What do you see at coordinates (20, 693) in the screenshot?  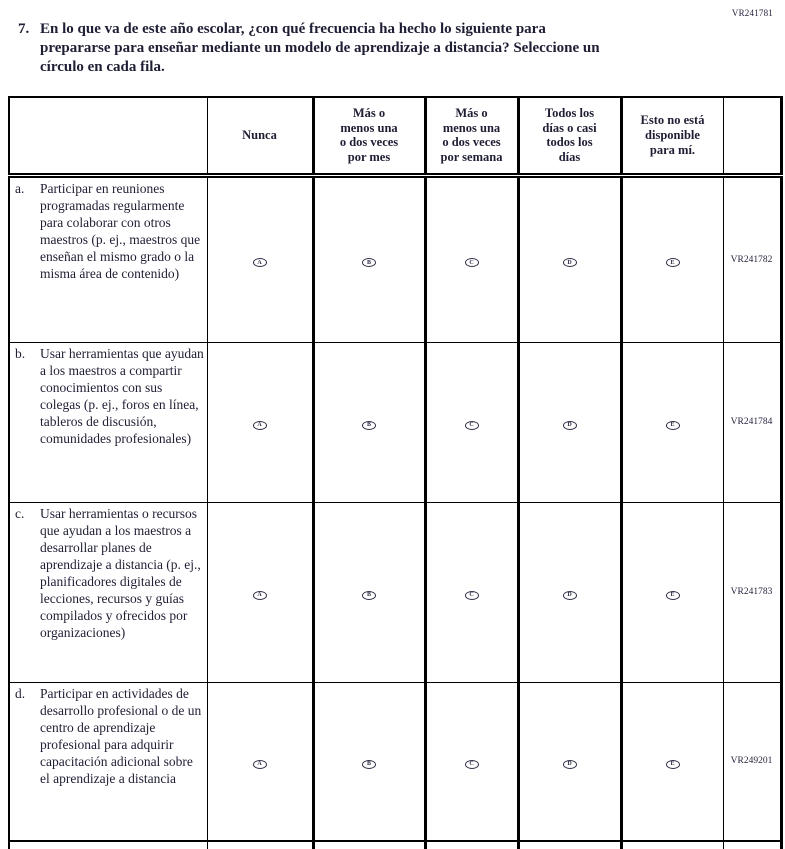 I see `row-letter: d.` at bounding box center [20, 693].